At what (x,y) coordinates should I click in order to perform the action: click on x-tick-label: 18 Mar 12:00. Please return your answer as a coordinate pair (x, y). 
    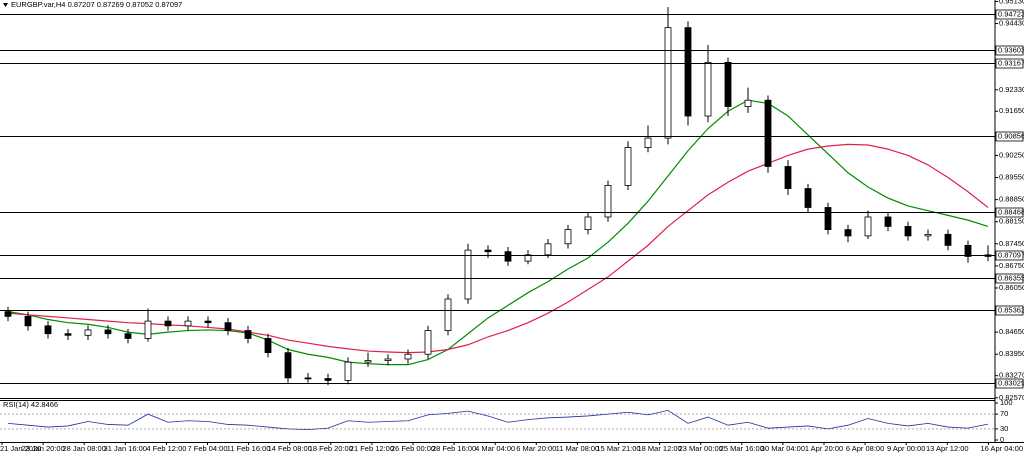
    Looking at the image, I should click on (659, 448).